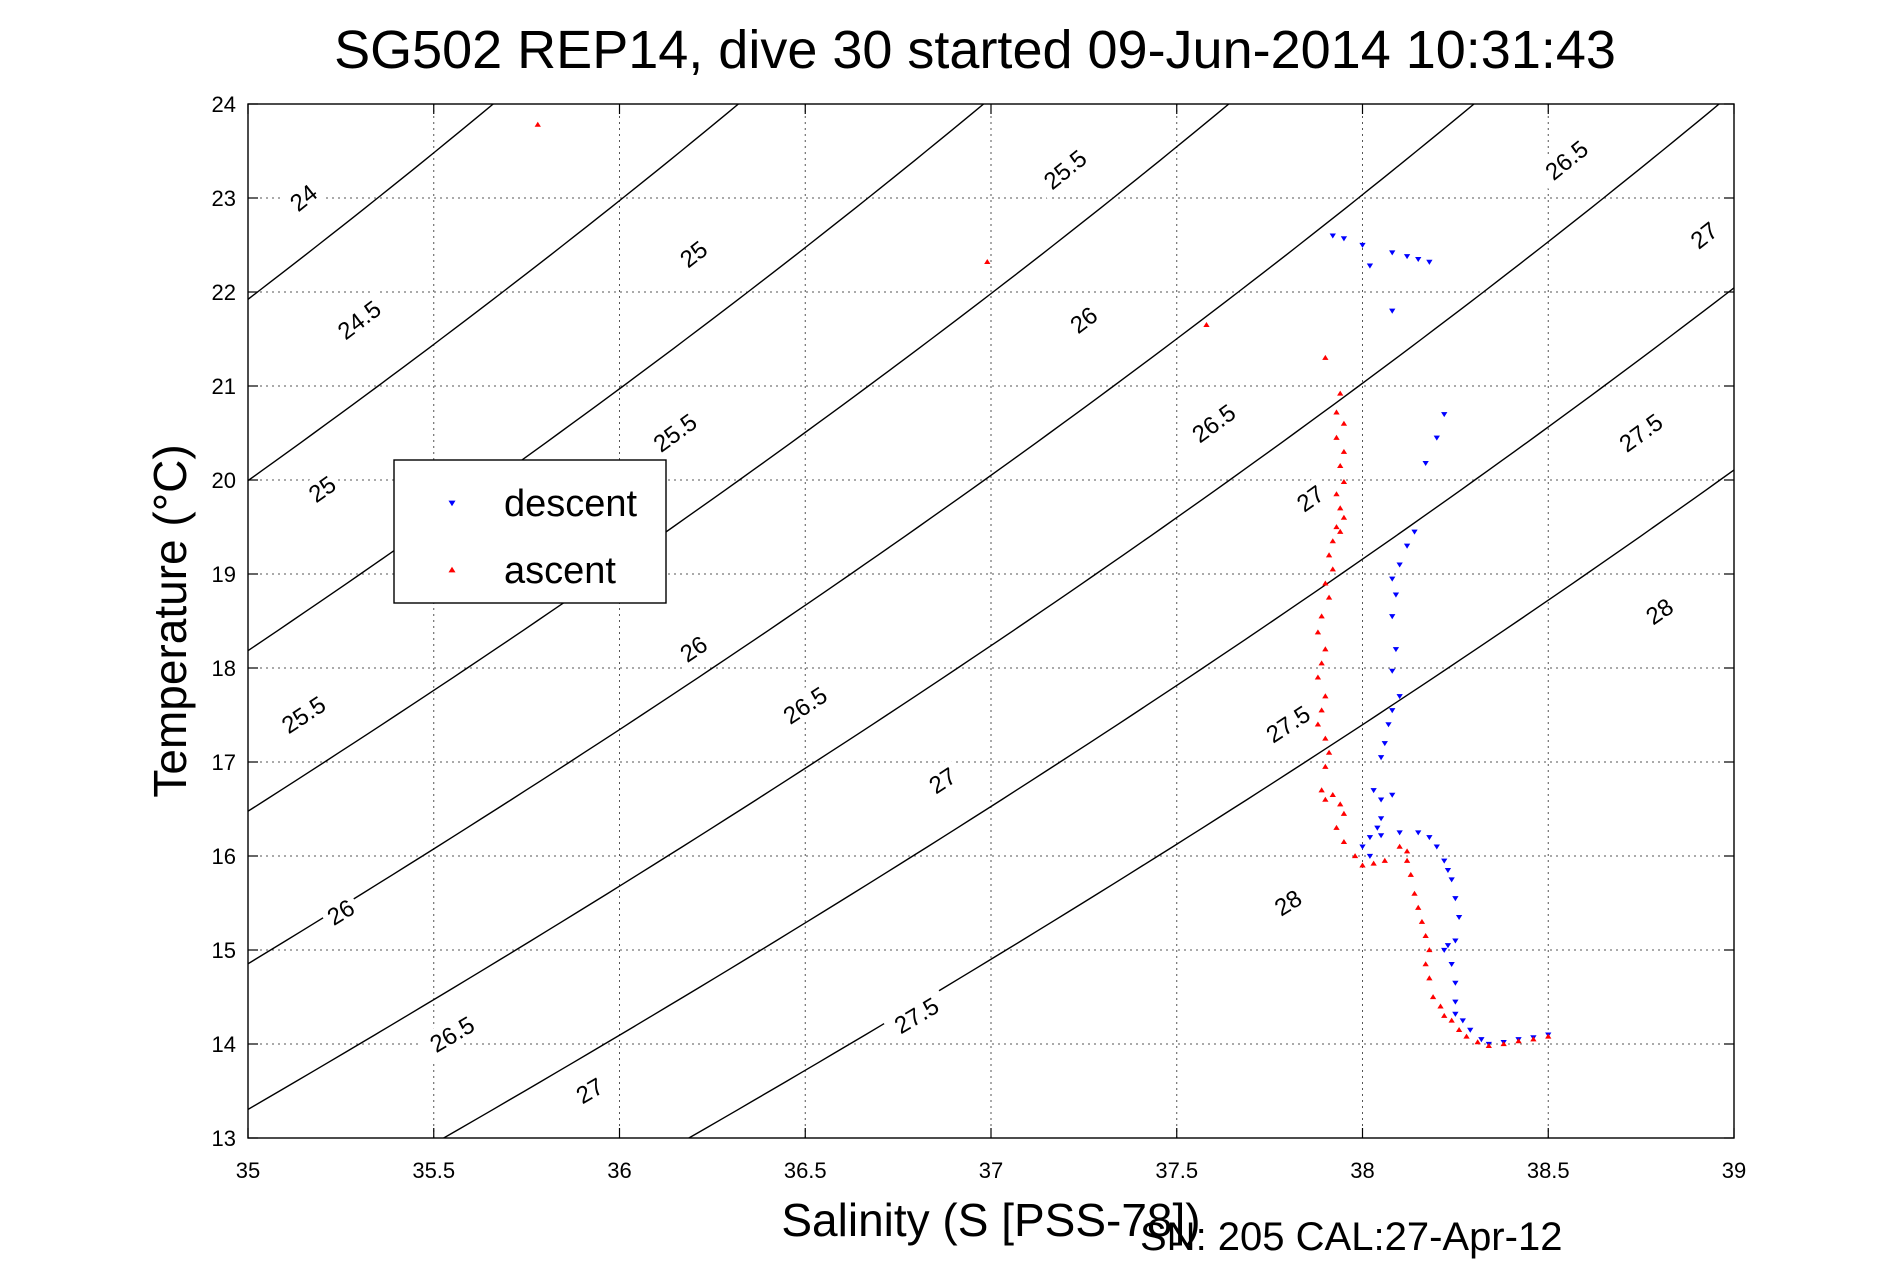 This screenshot has height=1262, width=1891. I want to click on legend-label-descent: descent, so click(571, 504).